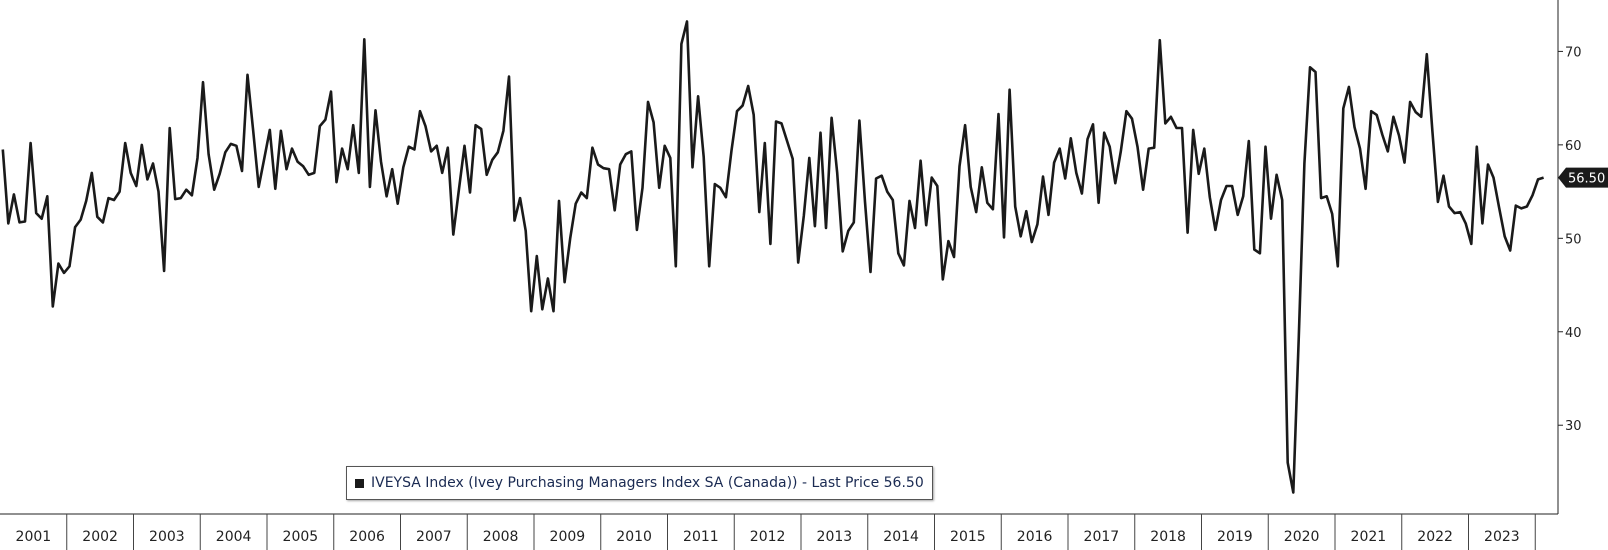  I want to click on x-tick-label: 2019, so click(1235, 537).